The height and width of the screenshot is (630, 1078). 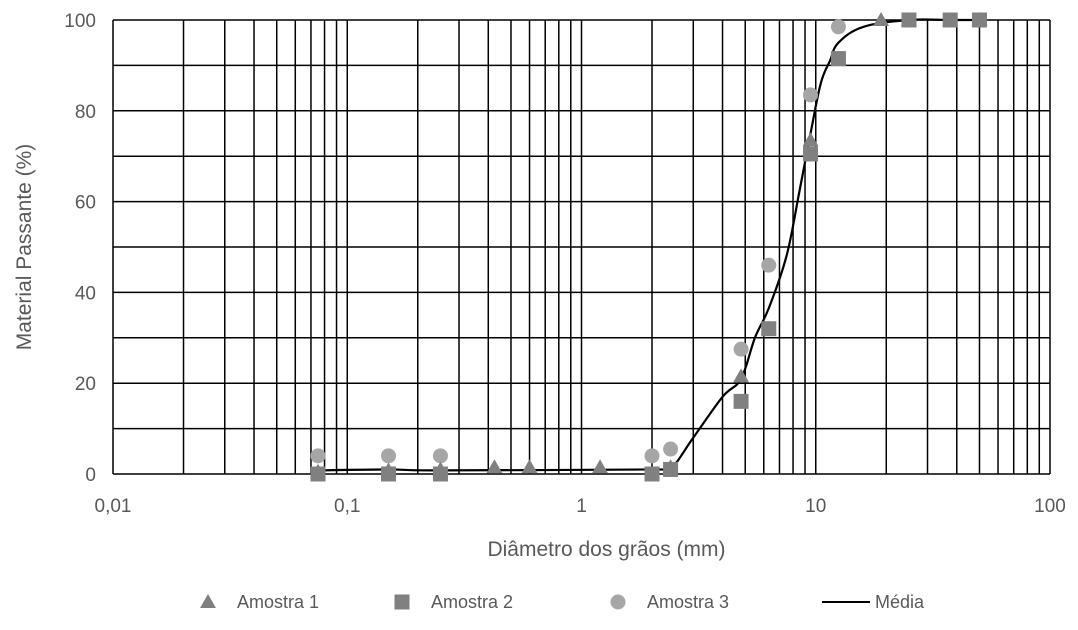 What do you see at coordinates (900, 602) in the screenshot?
I see `legend-label: Média` at bounding box center [900, 602].